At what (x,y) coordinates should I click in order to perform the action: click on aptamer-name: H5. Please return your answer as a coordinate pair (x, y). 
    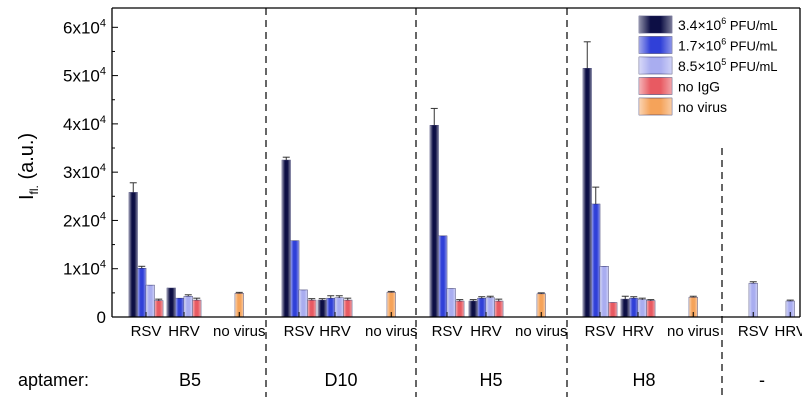
    Looking at the image, I should click on (490, 380).